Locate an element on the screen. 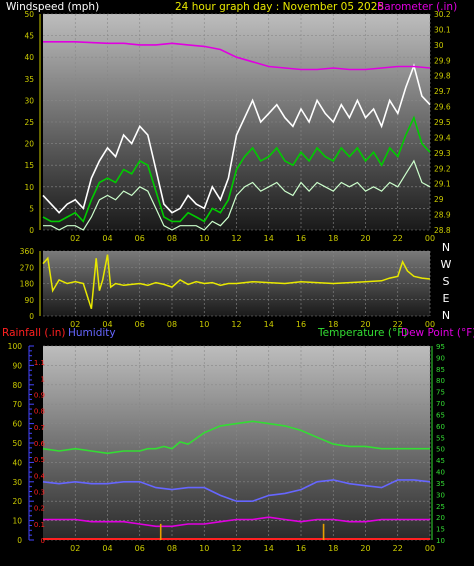 The image size is (474, 566). y-tick-label: 15 is located at coordinates (29, 165).